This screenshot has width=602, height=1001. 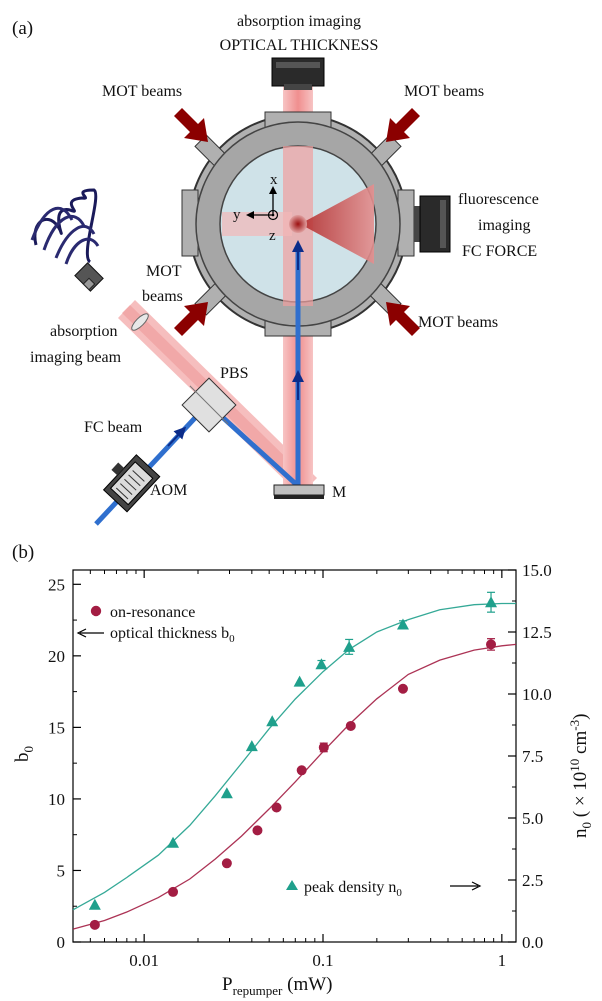 I want to click on fluorescence-label-2: imaging, so click(x=504, y=225).